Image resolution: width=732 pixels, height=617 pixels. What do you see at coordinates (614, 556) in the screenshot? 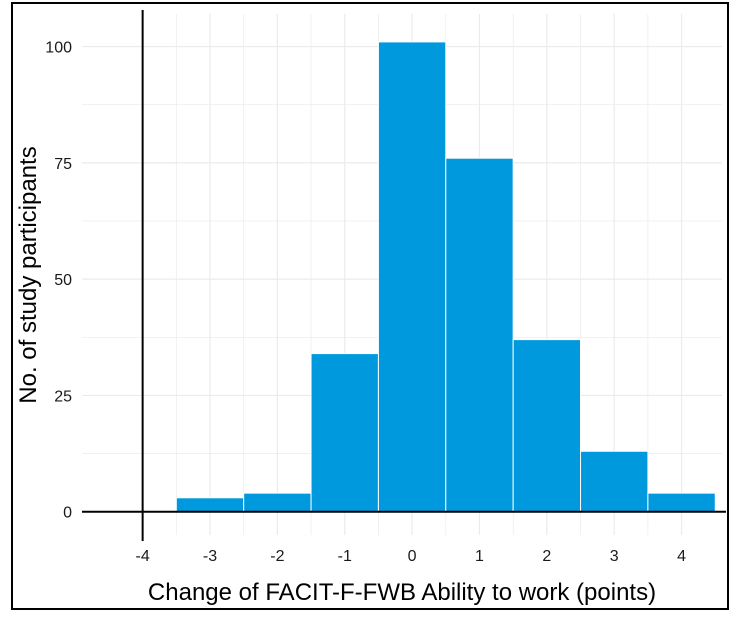
I see `x-tick-label: 3` at bounding box center [614, 556].